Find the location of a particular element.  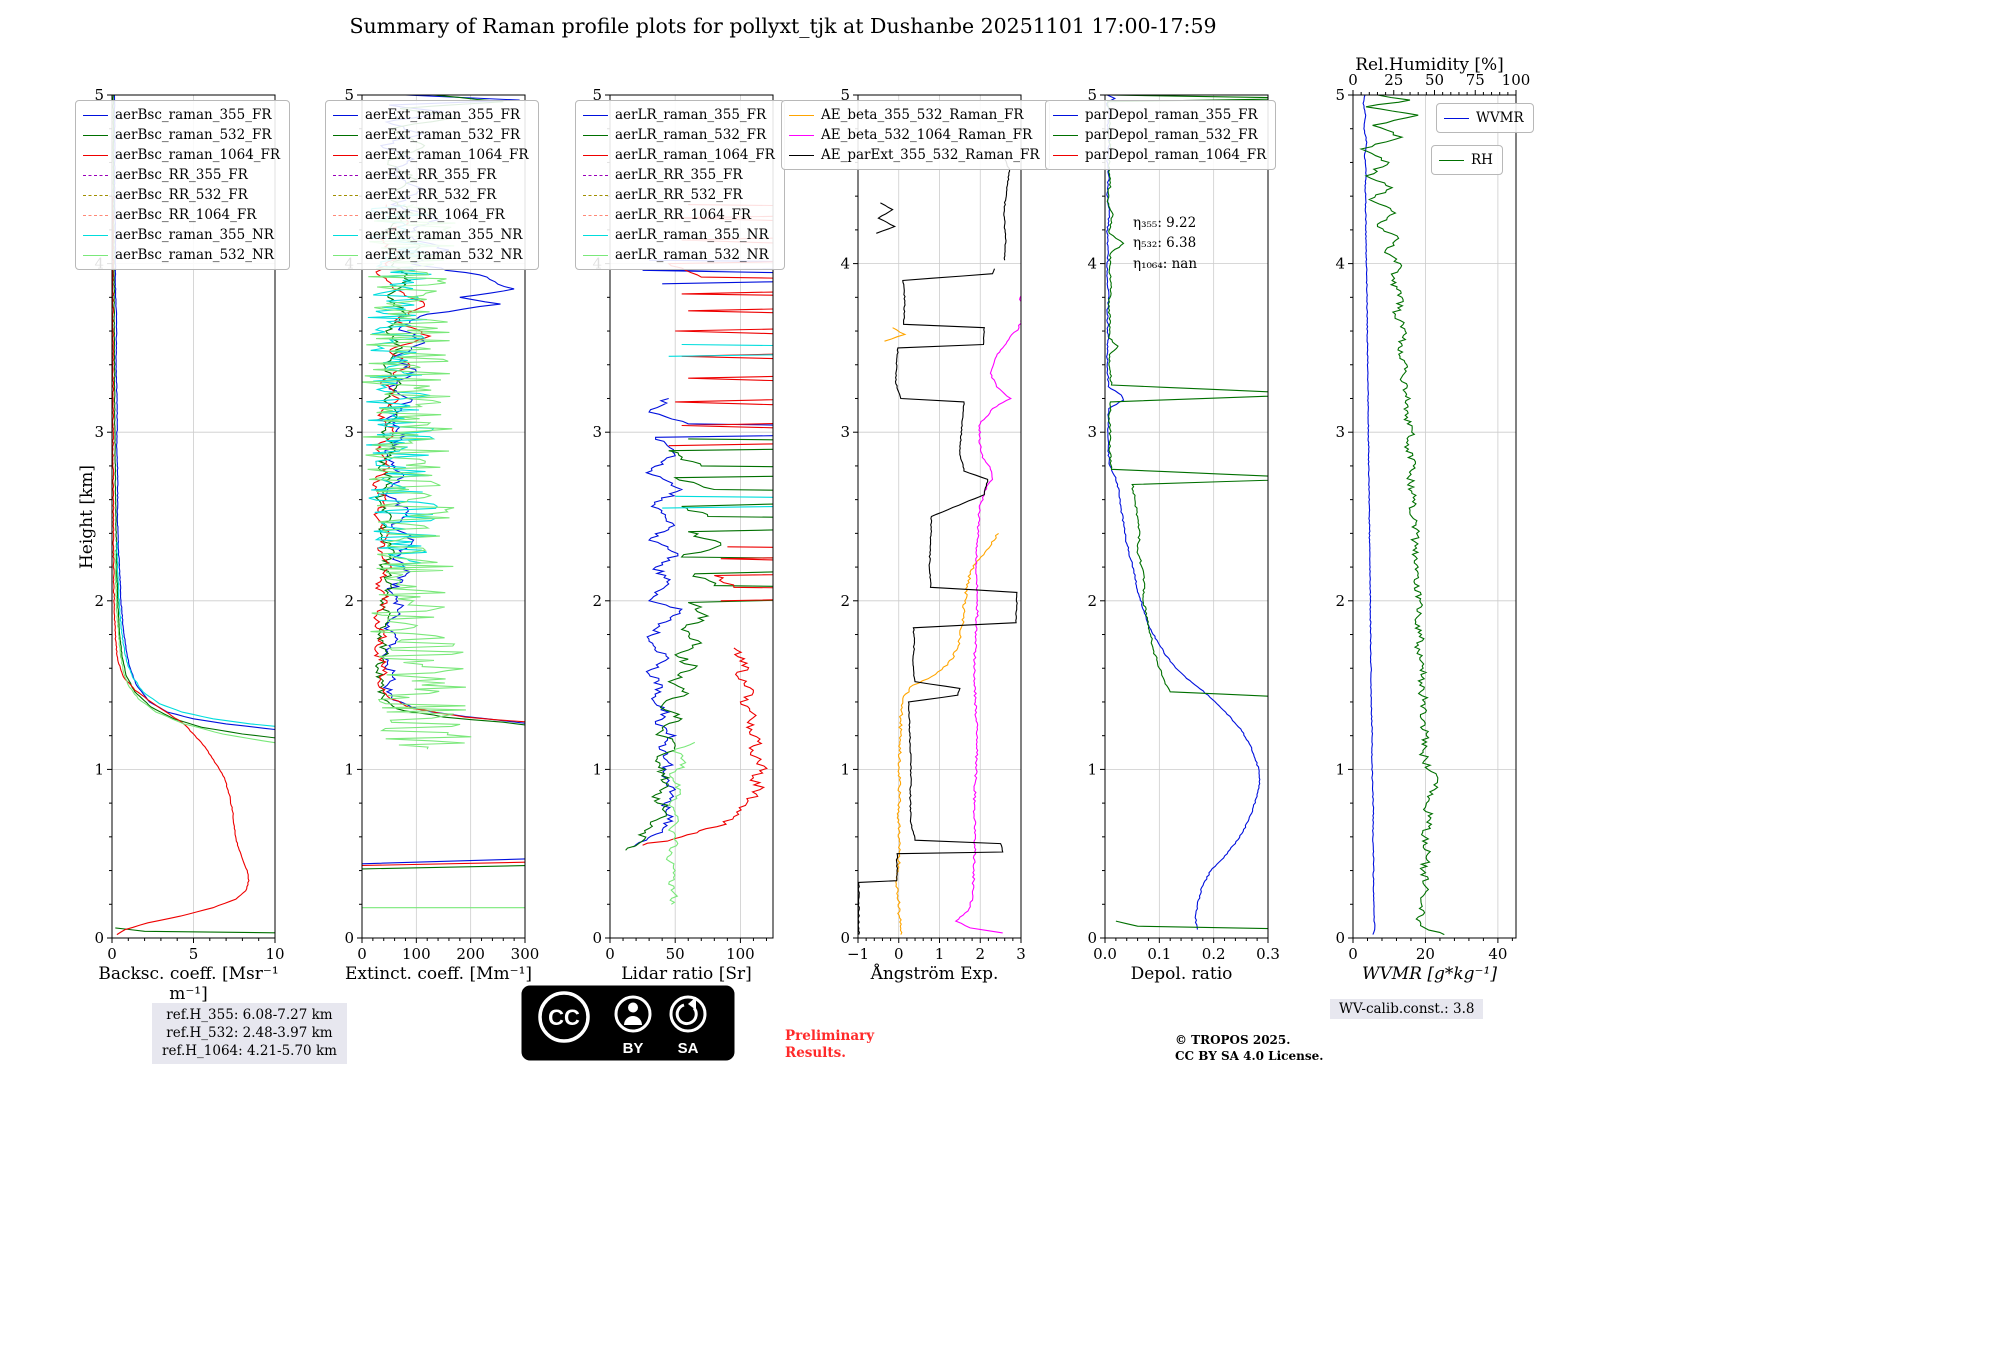

legend-item: aerBsc_raman_532_NR is located at coordinates (181, 255).